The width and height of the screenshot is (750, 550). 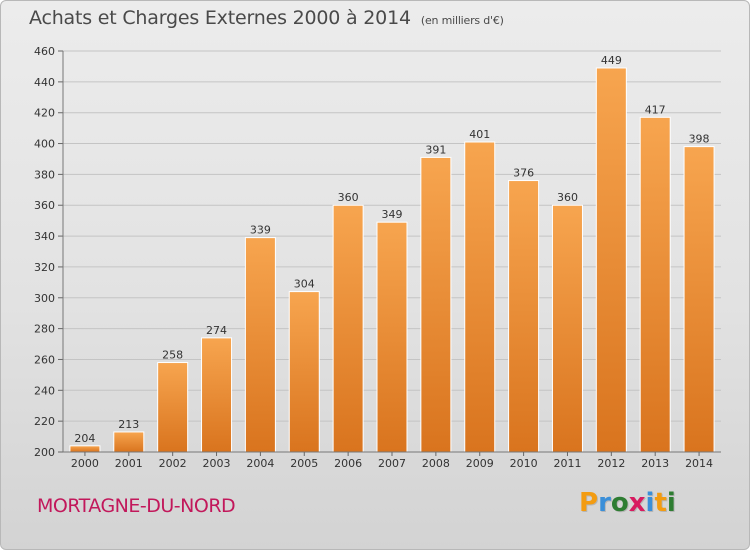 What do you see at coordinates (567, 463) in the screenshot?
I see `x-tick-label-2011: 2011` at bounding box center [567, 463].